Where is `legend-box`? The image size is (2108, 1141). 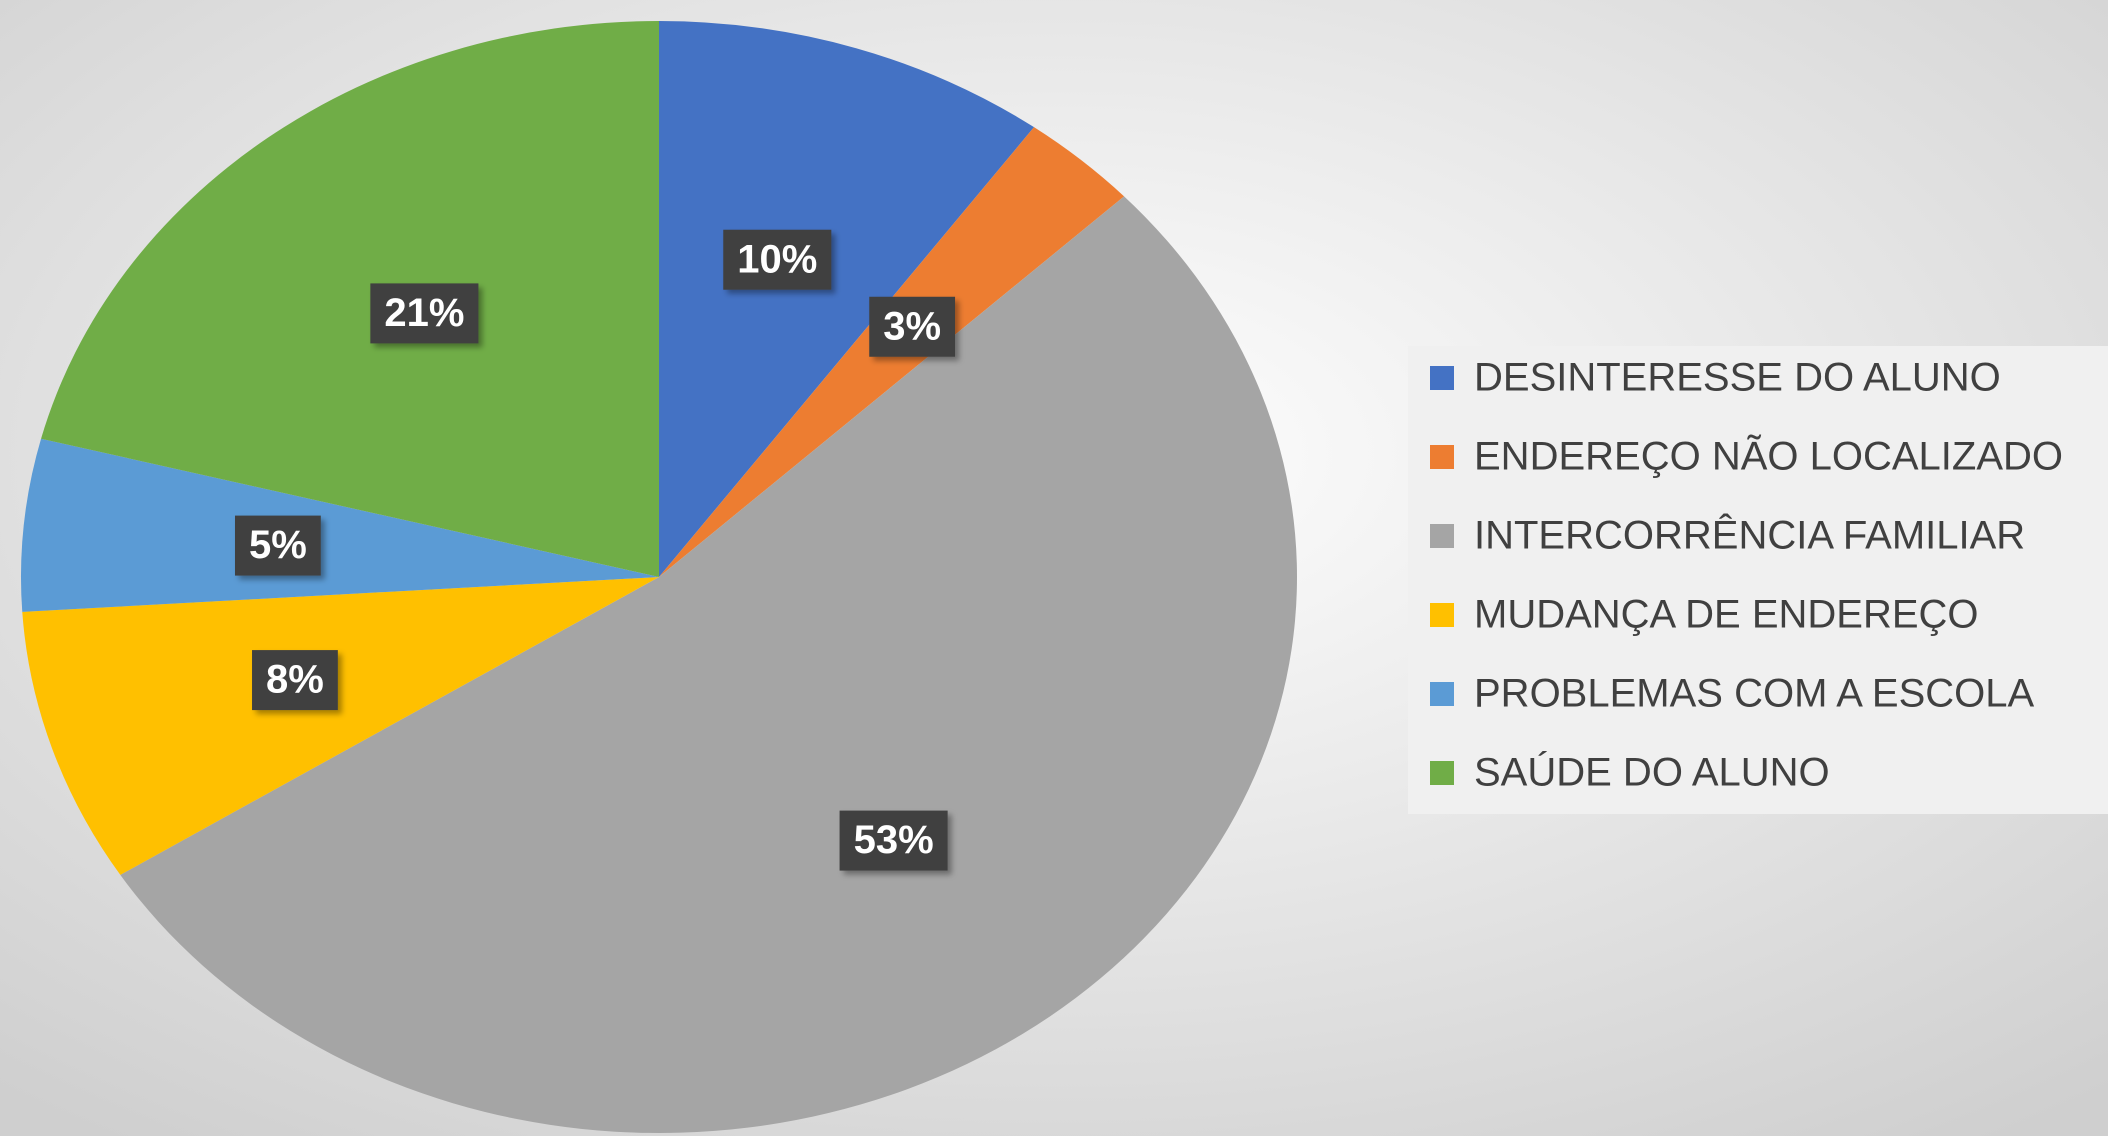
legend-box is located at coordinates (1758, 580).